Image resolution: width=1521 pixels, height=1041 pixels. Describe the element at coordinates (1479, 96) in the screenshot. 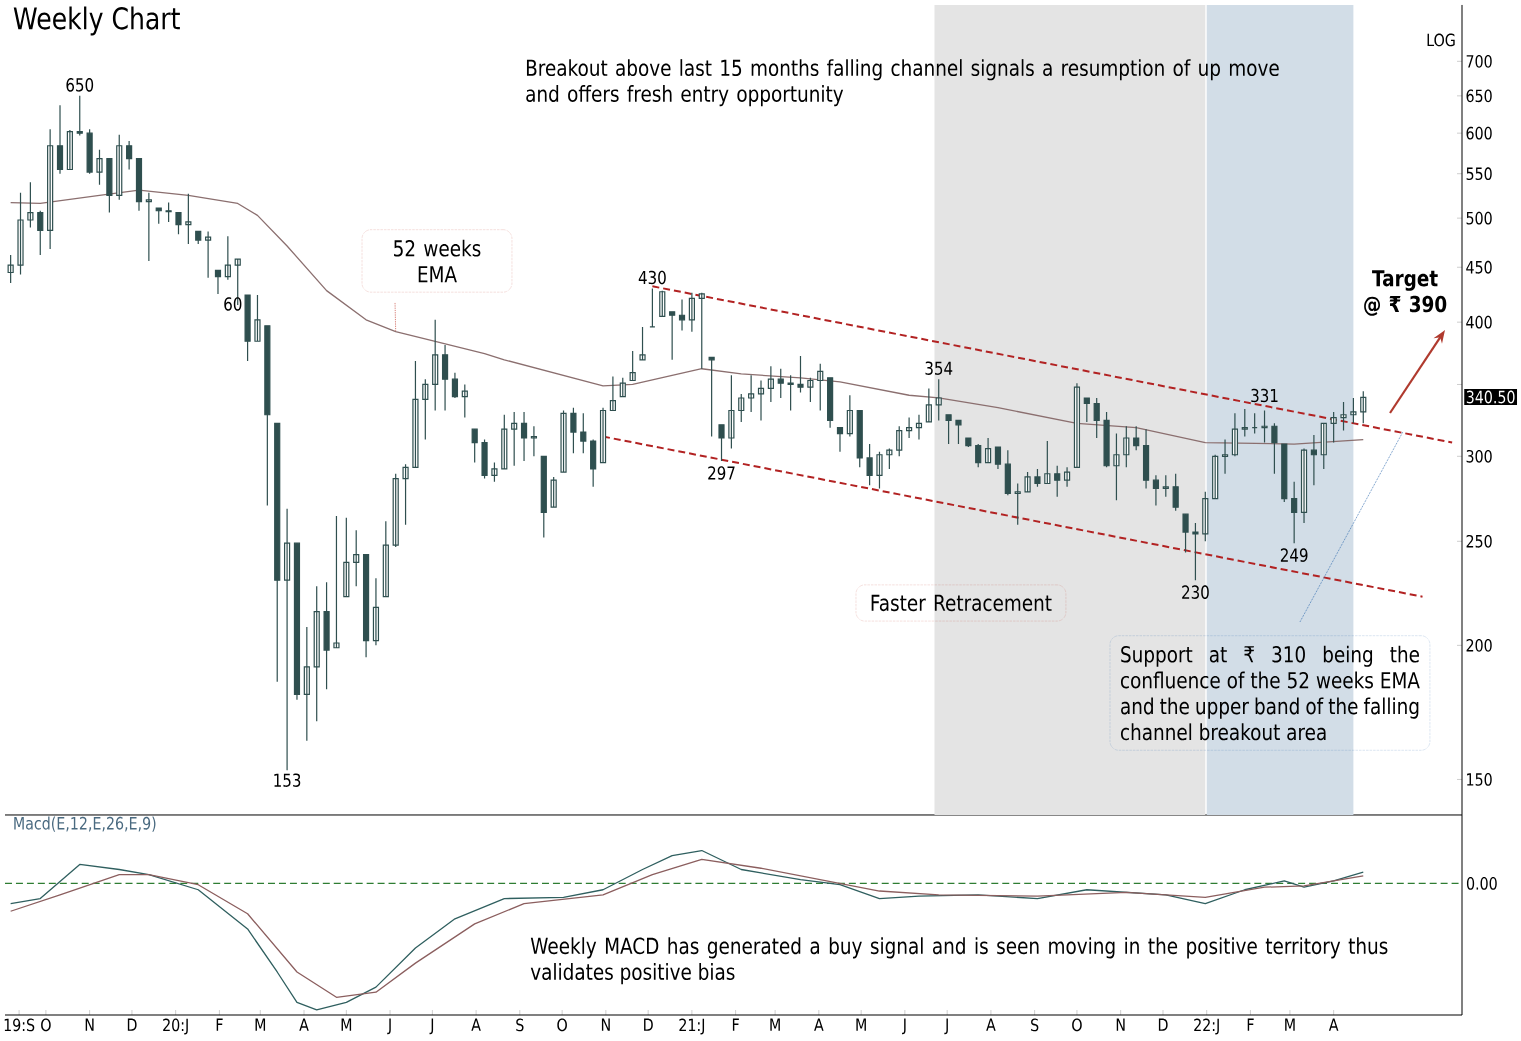

I see `y-tick-label: 650` at that location.